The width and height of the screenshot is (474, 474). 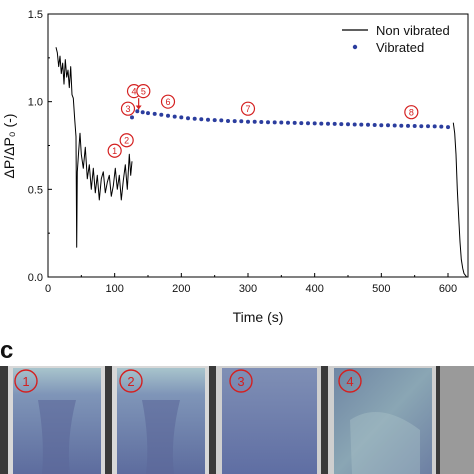 I want to click on photo-2-label: 2, so click(x=130, y=381).